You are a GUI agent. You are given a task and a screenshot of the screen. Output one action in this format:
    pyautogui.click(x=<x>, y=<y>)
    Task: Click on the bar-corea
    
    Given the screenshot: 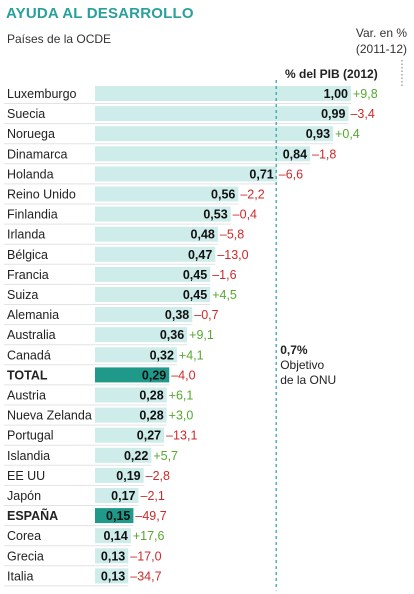 What is the action you would take?
    pyautogui.click(x=113, y=536)
    